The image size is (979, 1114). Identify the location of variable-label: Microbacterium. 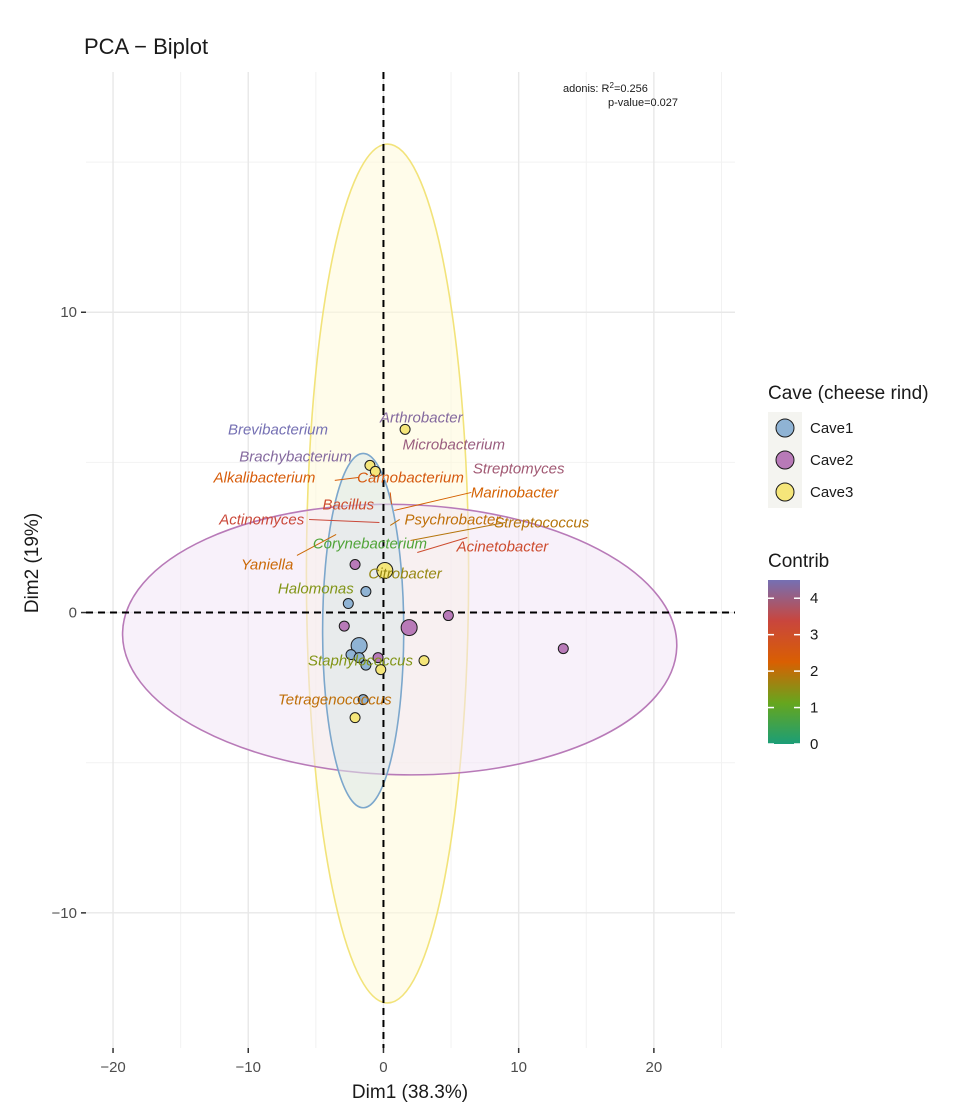
(454, 444).